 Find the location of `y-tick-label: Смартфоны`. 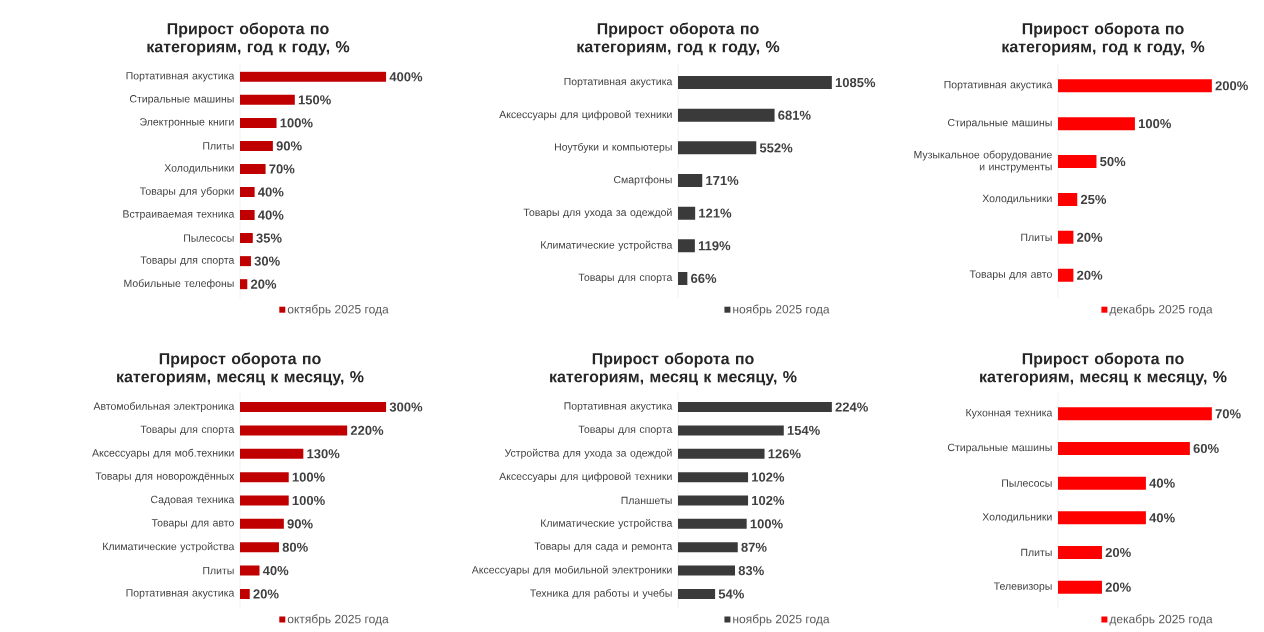

y-tick-label: Смартфоны is located at coordinates (642, 180).